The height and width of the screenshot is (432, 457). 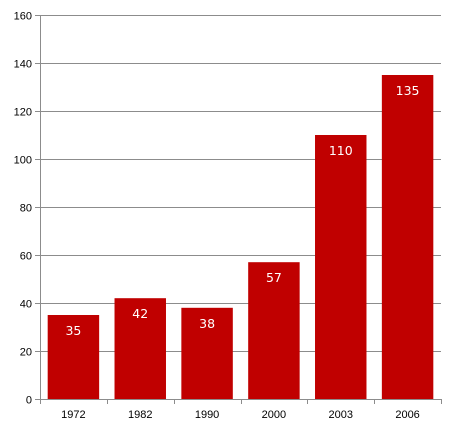 What do you see at coordinates (23, 65) in the screenshot?
I see `y-tick-label: 140` at bounding box center [23, 65].